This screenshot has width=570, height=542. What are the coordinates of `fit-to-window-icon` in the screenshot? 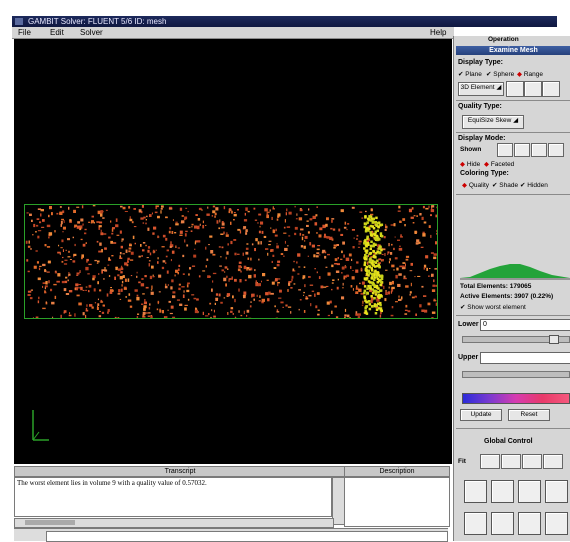 It's located at (490, 461).